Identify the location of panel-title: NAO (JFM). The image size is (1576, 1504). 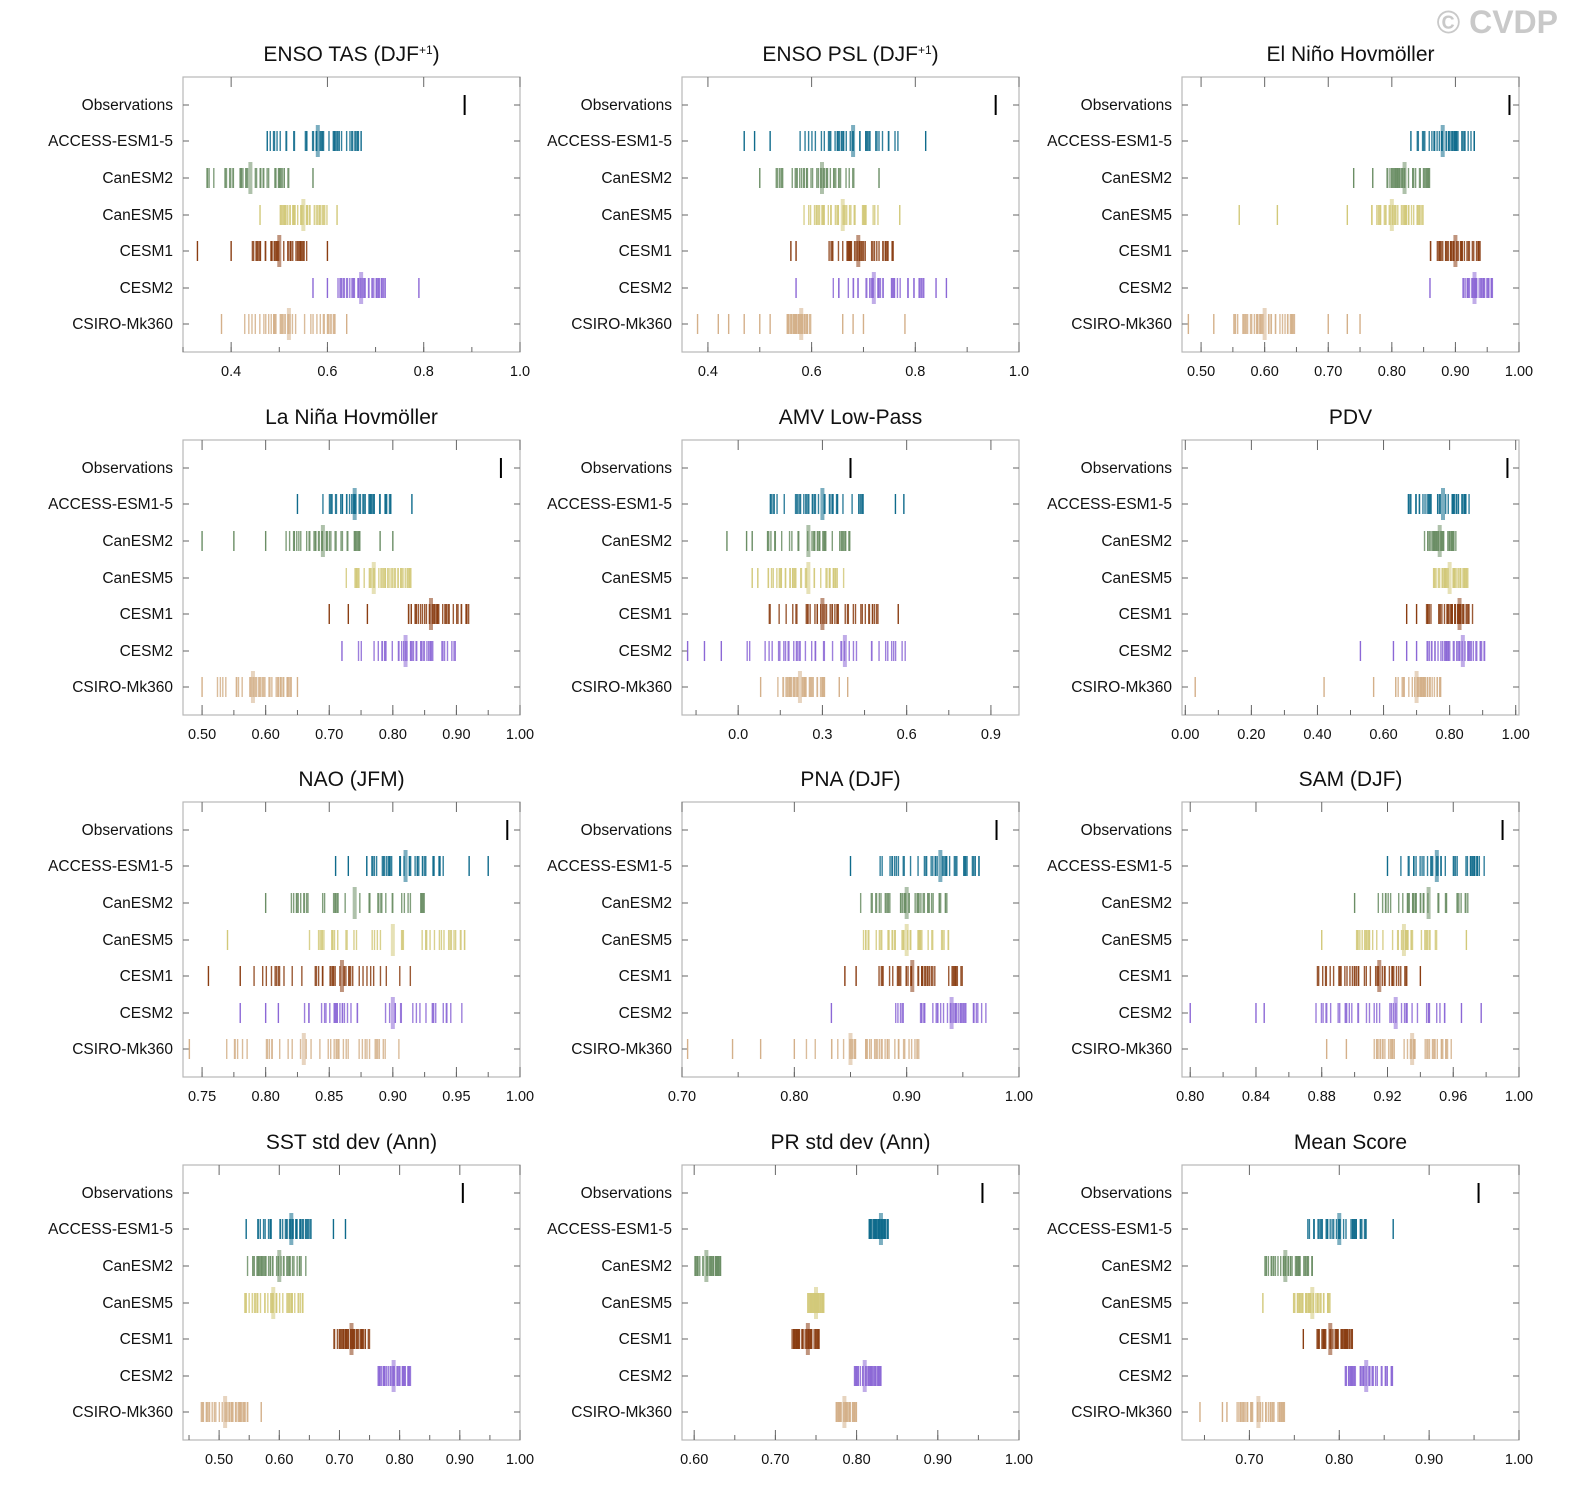
(351, 779).